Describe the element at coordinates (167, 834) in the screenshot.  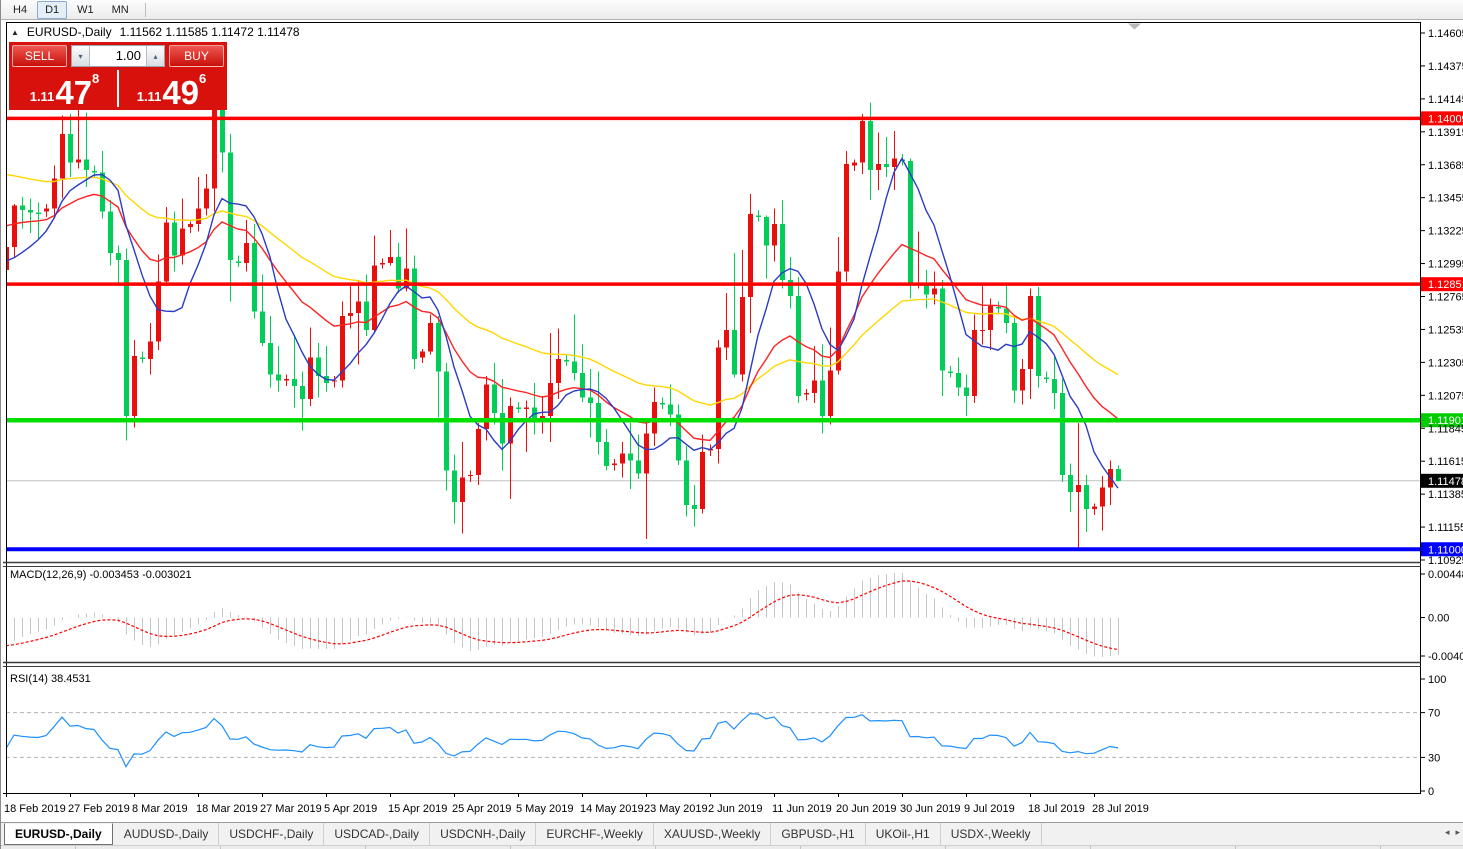
I see `tab-audusd-daily: AUDUSD-,Daily` at that location.